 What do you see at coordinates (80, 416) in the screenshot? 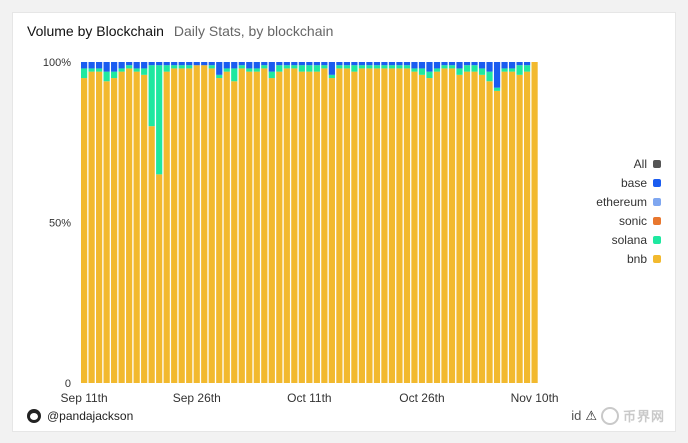
I see `author-credit: @pandajackson` at bounding box center [80, 416].